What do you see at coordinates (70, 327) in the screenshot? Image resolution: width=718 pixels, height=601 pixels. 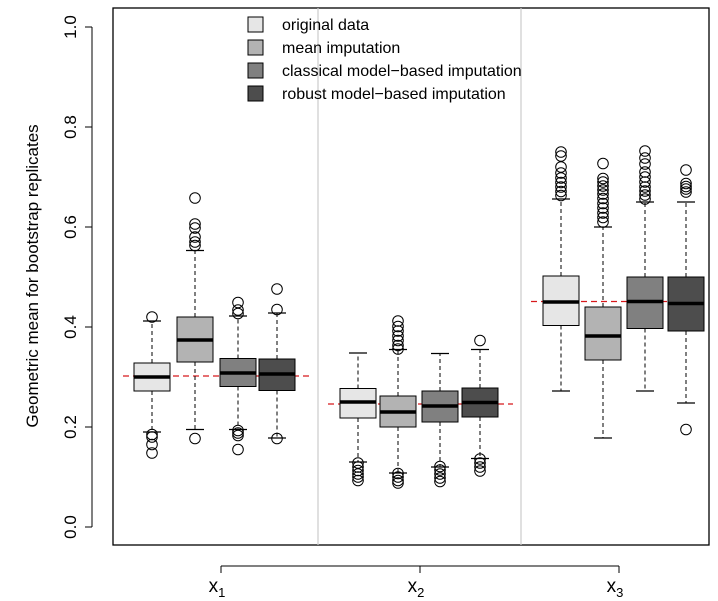 I see `y-tick-label: 0.4` at bounding box center [70, 327].